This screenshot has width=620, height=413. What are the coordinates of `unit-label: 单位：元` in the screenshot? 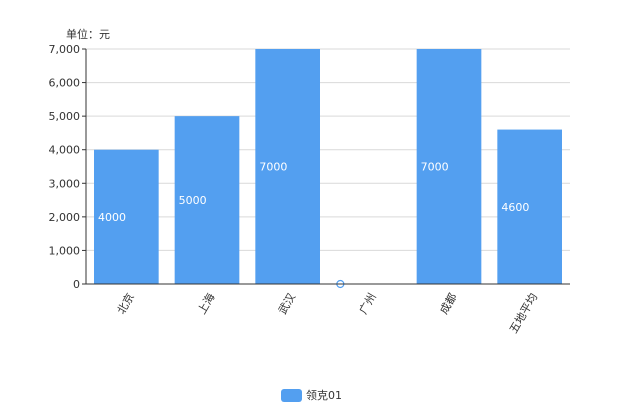 It's located at (88, 34).